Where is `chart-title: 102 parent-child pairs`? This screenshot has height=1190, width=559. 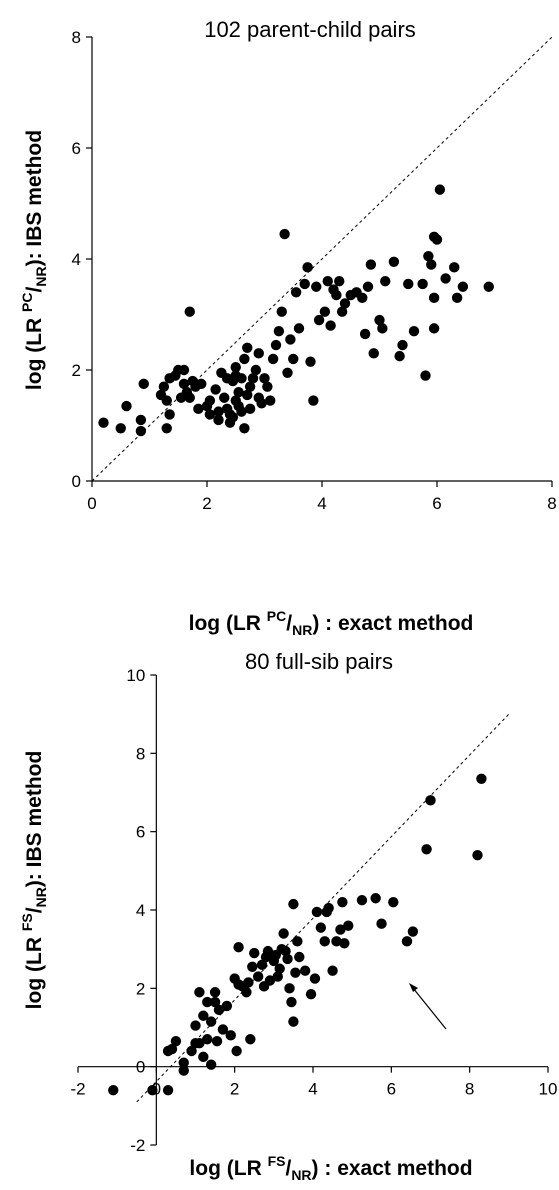 chart-title: 102 parent-child pairs is located at coordinates (310, 29).